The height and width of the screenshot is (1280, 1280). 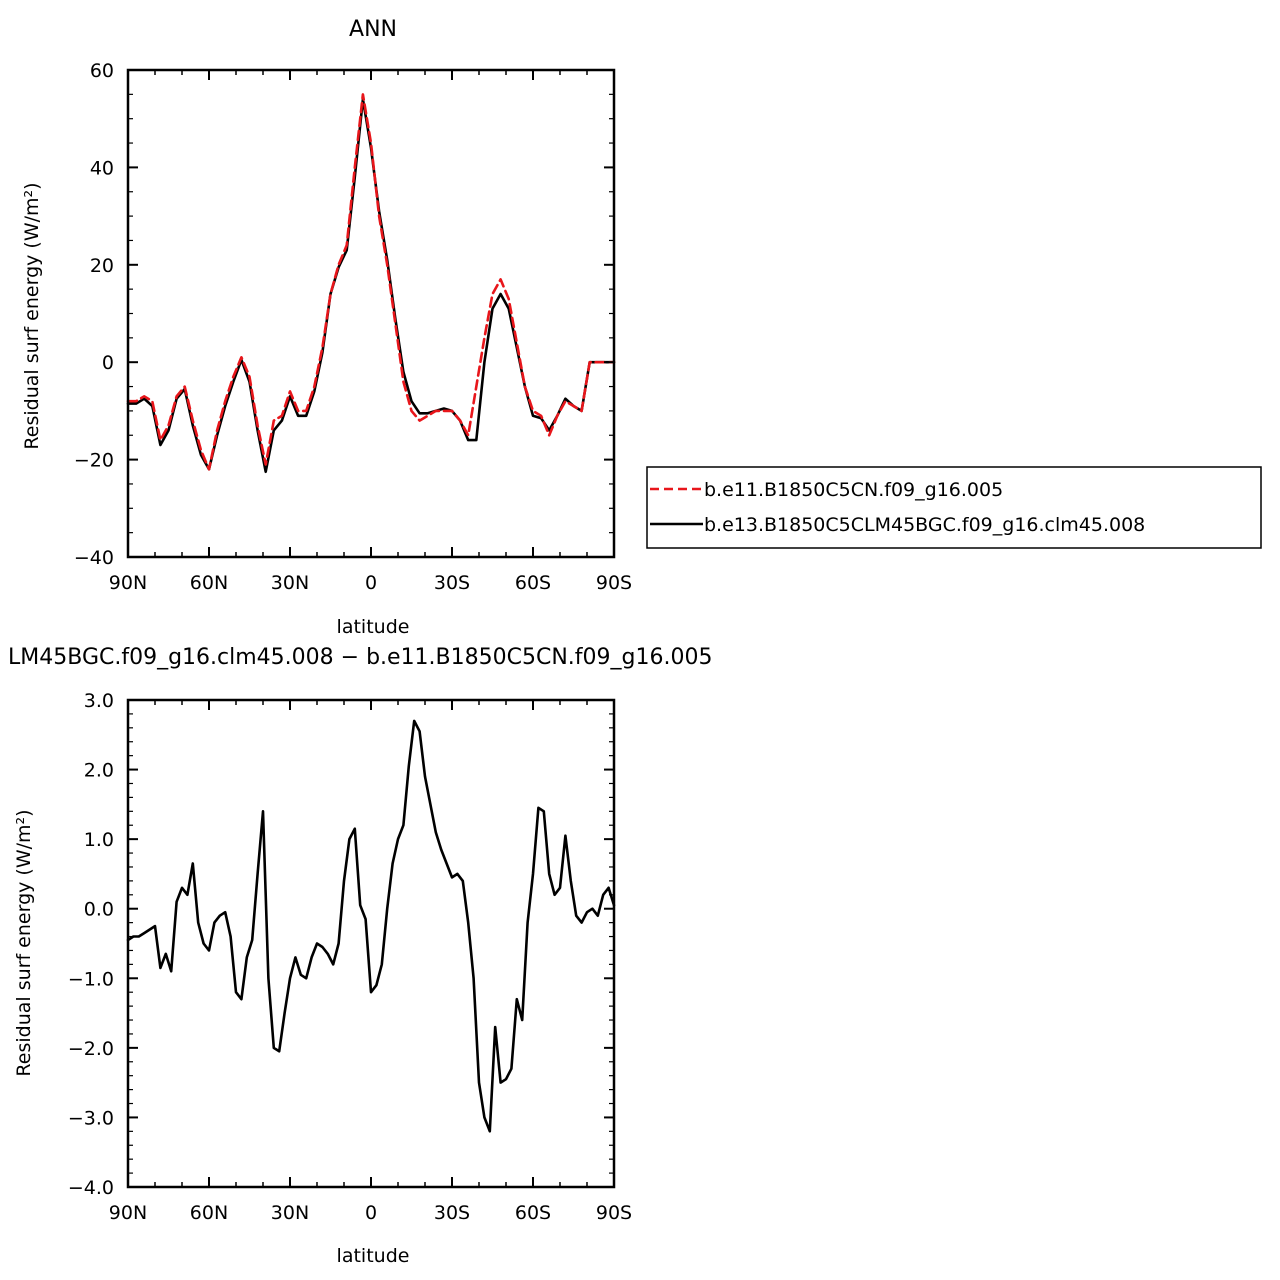 What do you see at coordinates (533, 583) in the screenshot?
I see `top-x-tick-label: 60S` at bounding box center [533, 583].